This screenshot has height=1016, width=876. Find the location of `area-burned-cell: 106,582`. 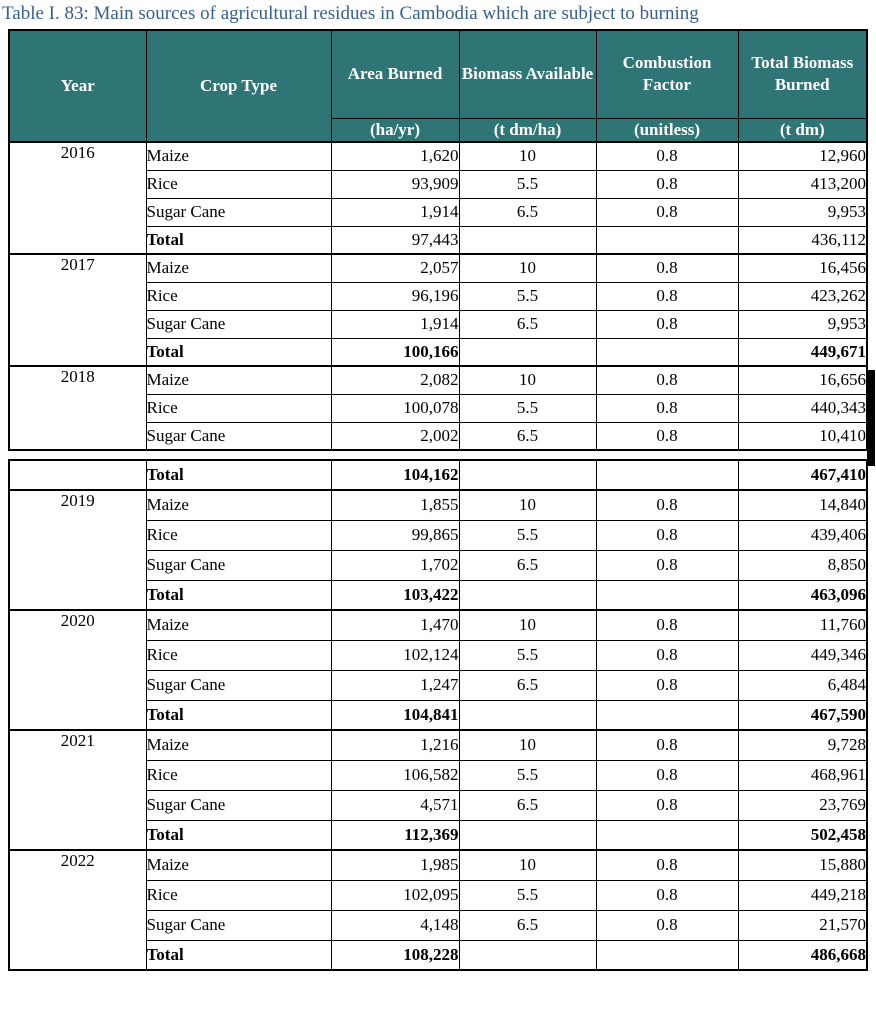

area-burned-cell: 106,582 is located at coordinates (395, 775).